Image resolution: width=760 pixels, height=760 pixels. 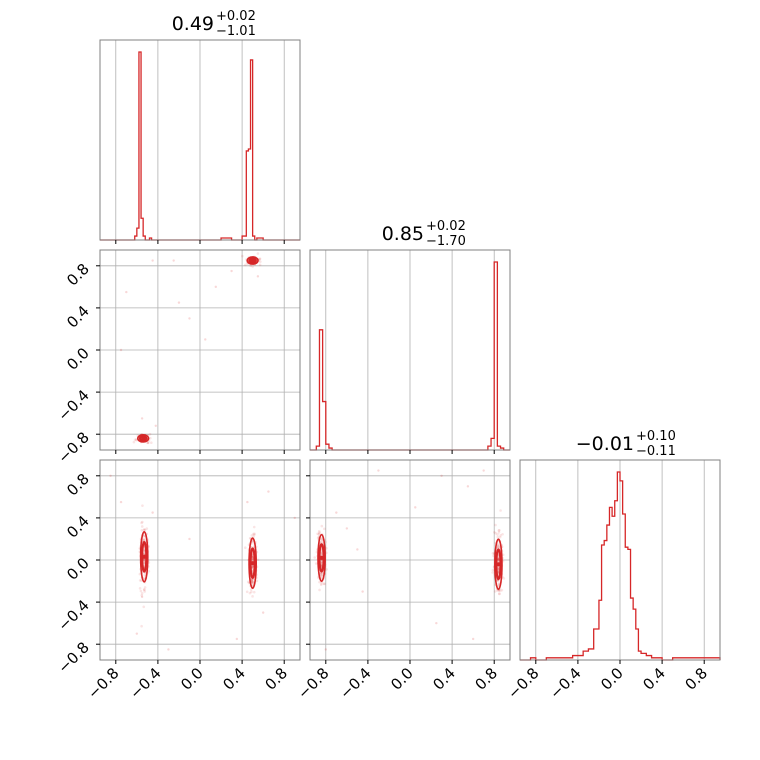 What do you see at coordinates (192, 679) in the screenshot?
I see `x-tick-label: 0.0` at bounding box center [192, 679].